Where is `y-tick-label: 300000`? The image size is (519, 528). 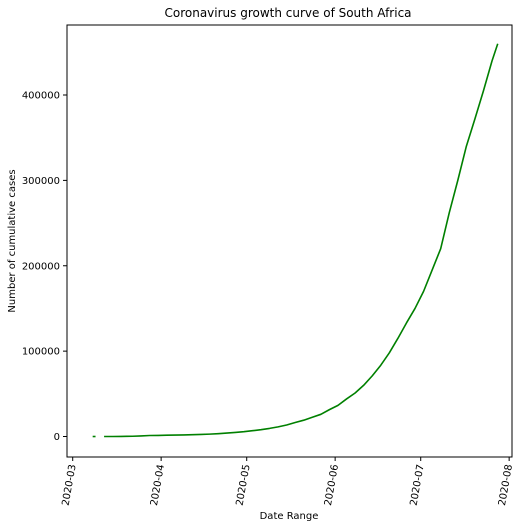
y-tick-label: 300000 is located at coordinates (41, 181).